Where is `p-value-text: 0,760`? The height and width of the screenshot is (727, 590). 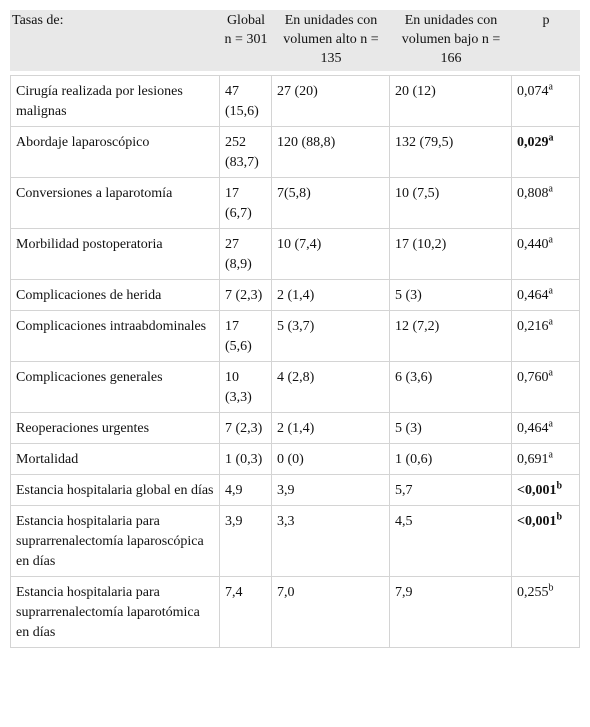
p-value-text: 0,760 is located at coordinates (533, 377).